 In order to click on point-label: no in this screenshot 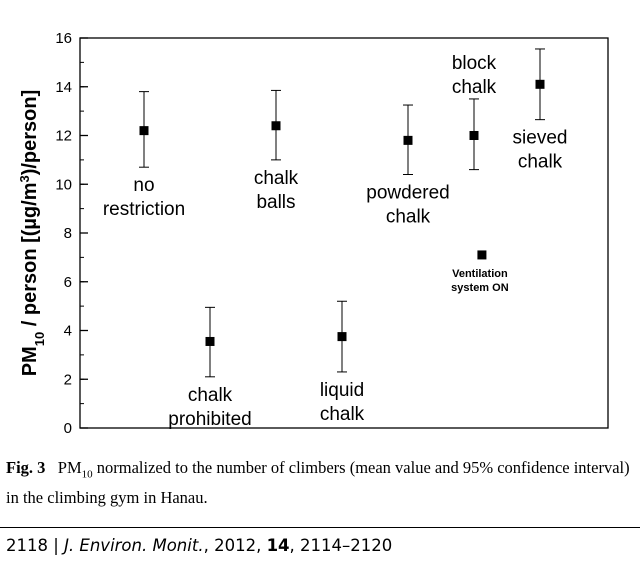, I will do `click(143, 185)`.